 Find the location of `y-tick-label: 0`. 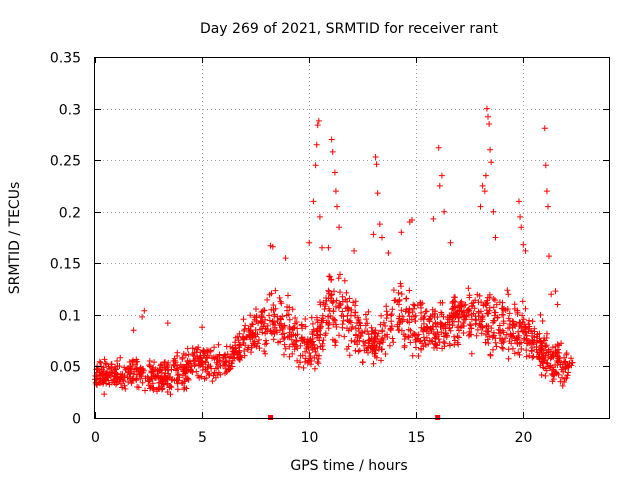

y-tick-label: 0 is located at coordinates (76, 420).